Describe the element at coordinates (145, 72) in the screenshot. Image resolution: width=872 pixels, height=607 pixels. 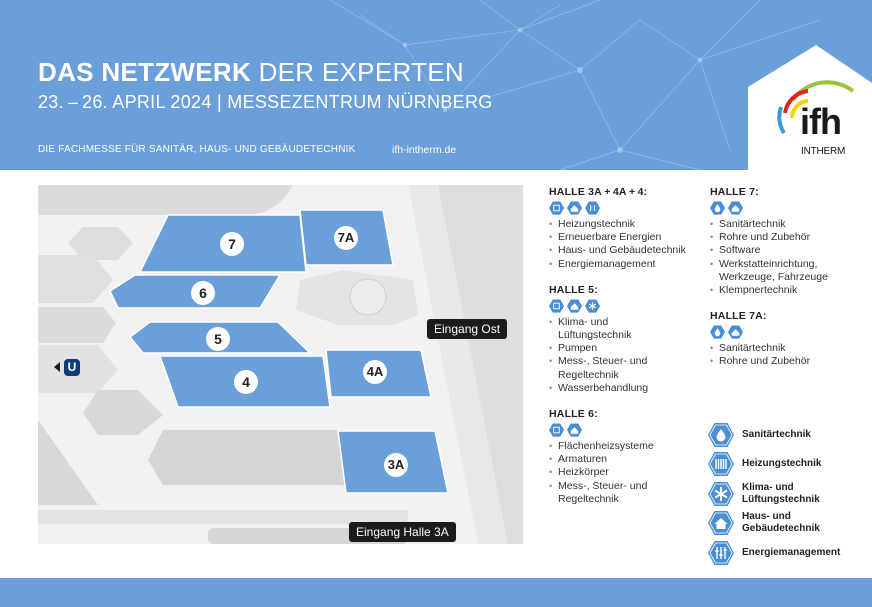
I see `title-bold: DAS NETZWERK` at that location.